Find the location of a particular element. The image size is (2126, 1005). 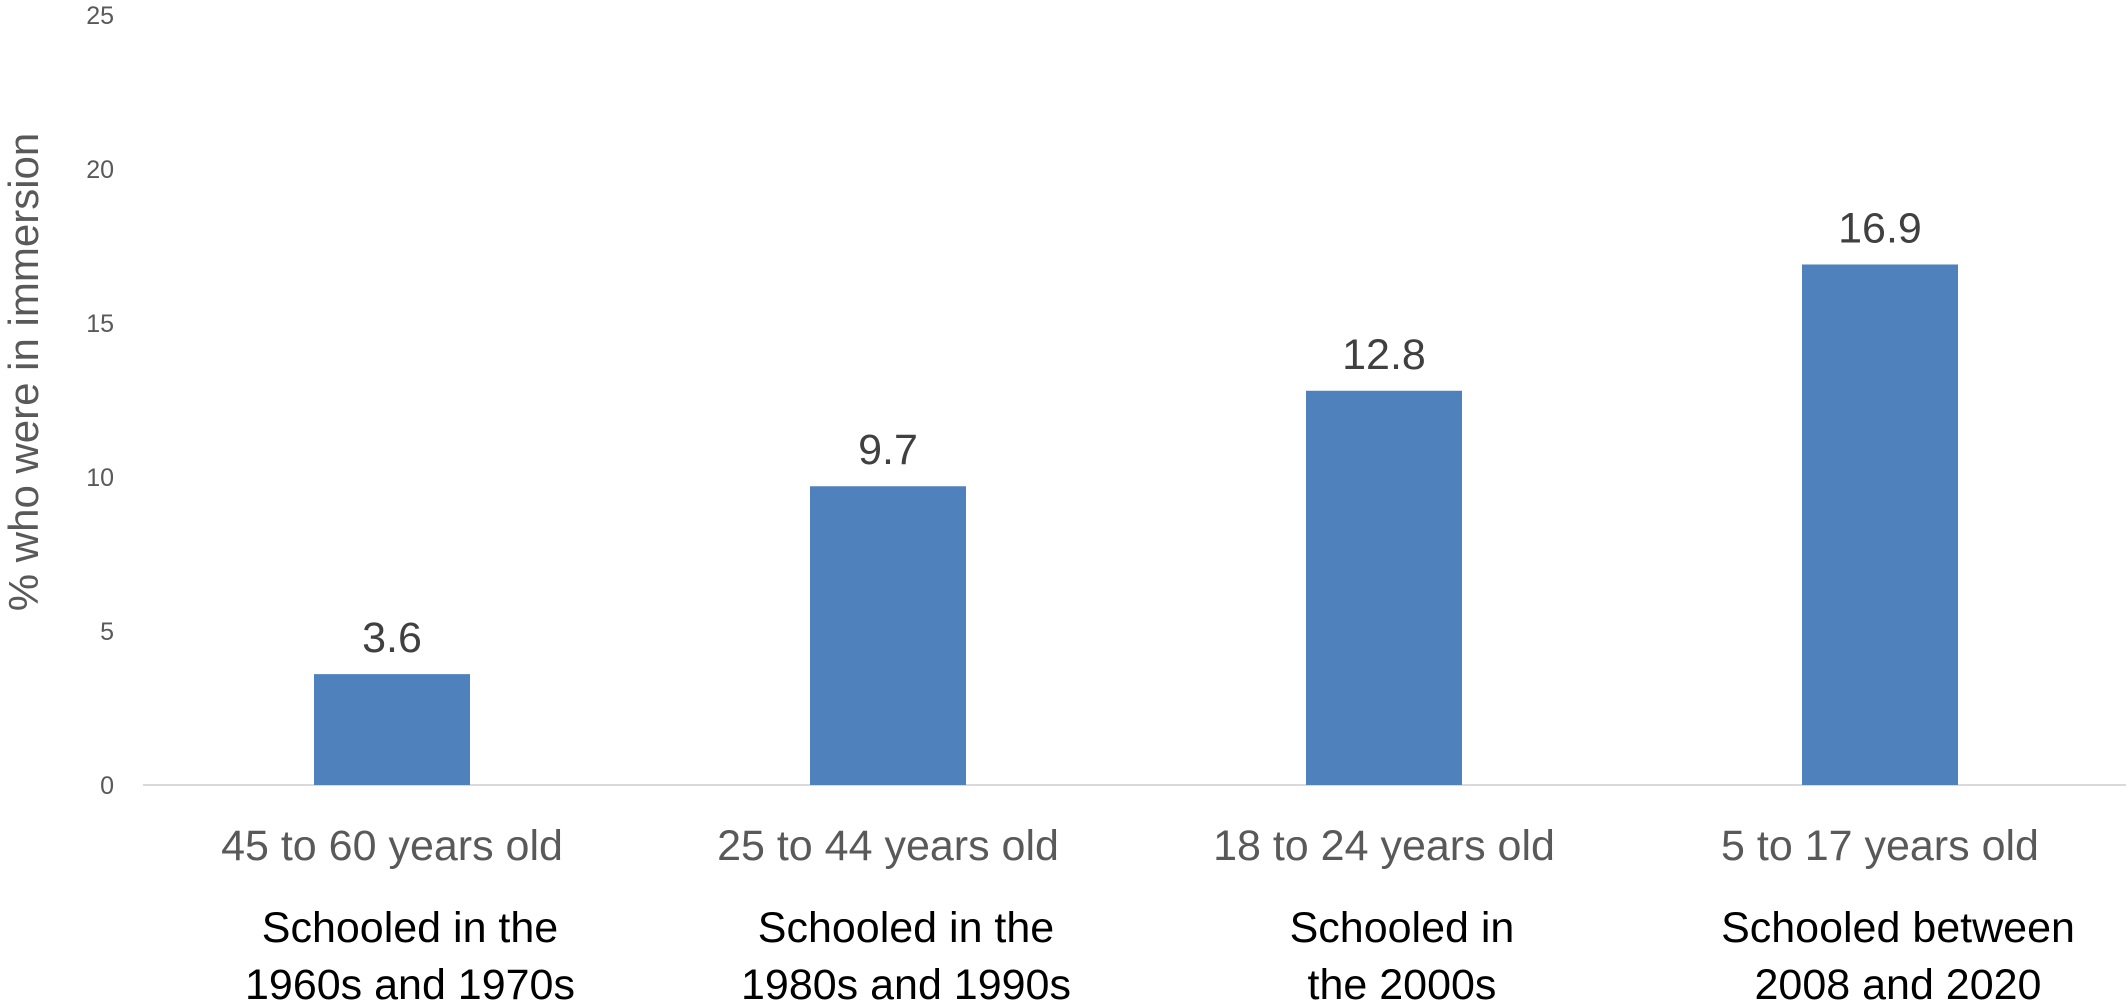

data-label: 12.8 is located at coordinates (1384, 355).